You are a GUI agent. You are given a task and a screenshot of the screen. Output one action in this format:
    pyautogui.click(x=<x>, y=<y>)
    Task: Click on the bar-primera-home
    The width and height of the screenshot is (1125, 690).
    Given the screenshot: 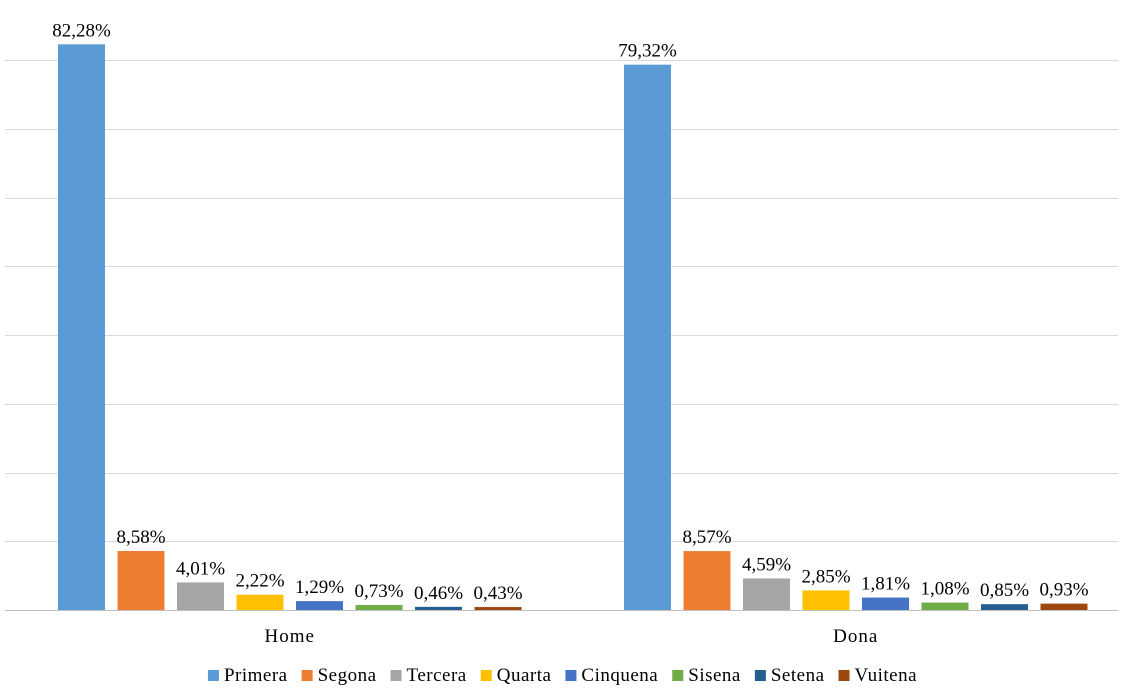 What is the action you would take?
    pyautogui.click(x=81, y=327)
    